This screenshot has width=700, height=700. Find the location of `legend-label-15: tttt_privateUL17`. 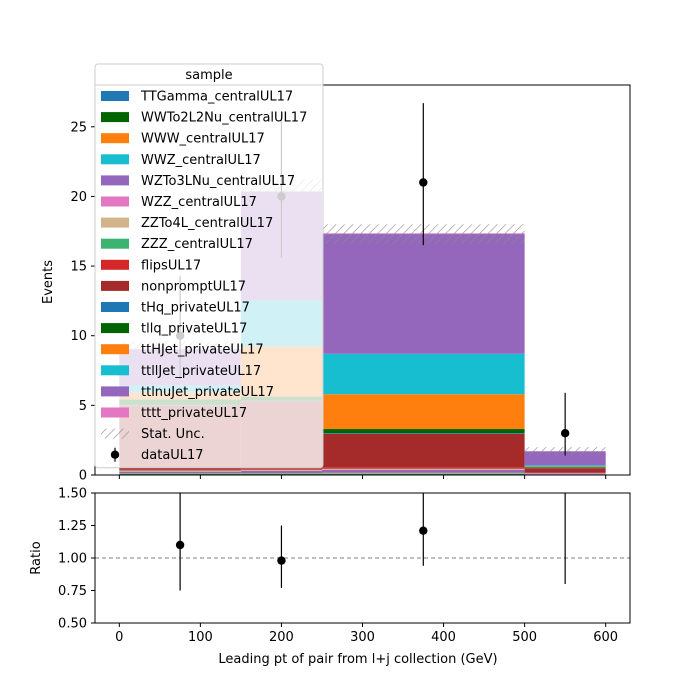

legend-label-15: tttt_privateUL17 is located at coordinates (194, 413).